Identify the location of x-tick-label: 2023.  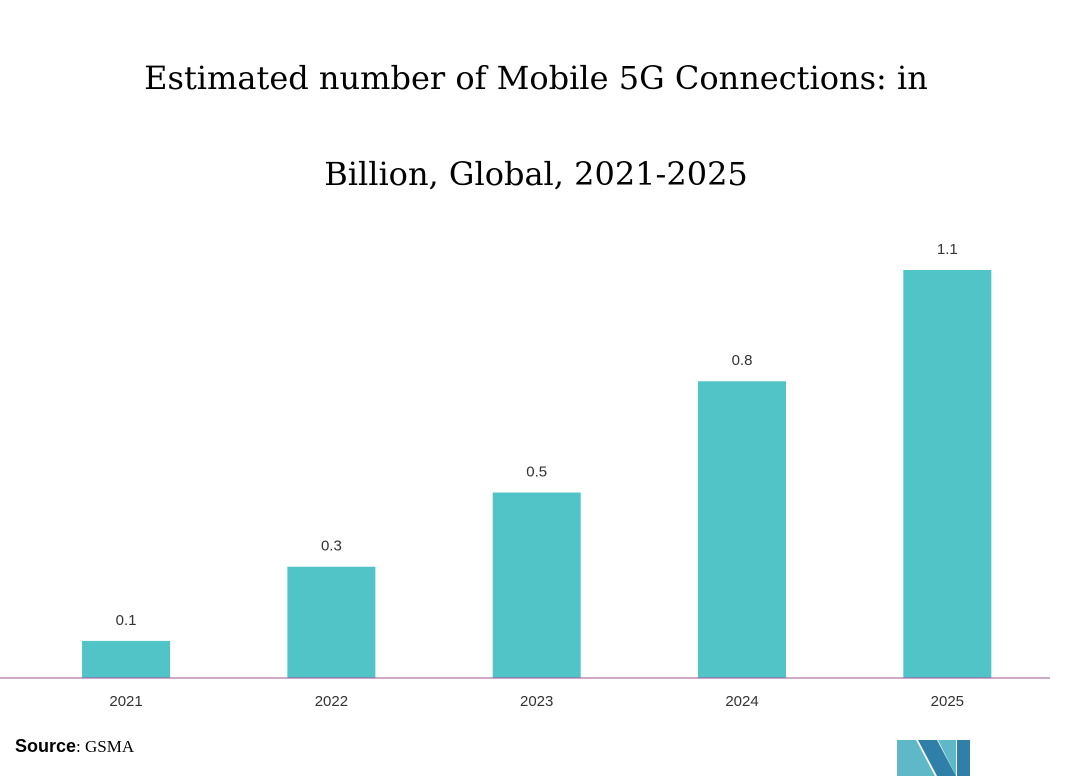
(536, 701).